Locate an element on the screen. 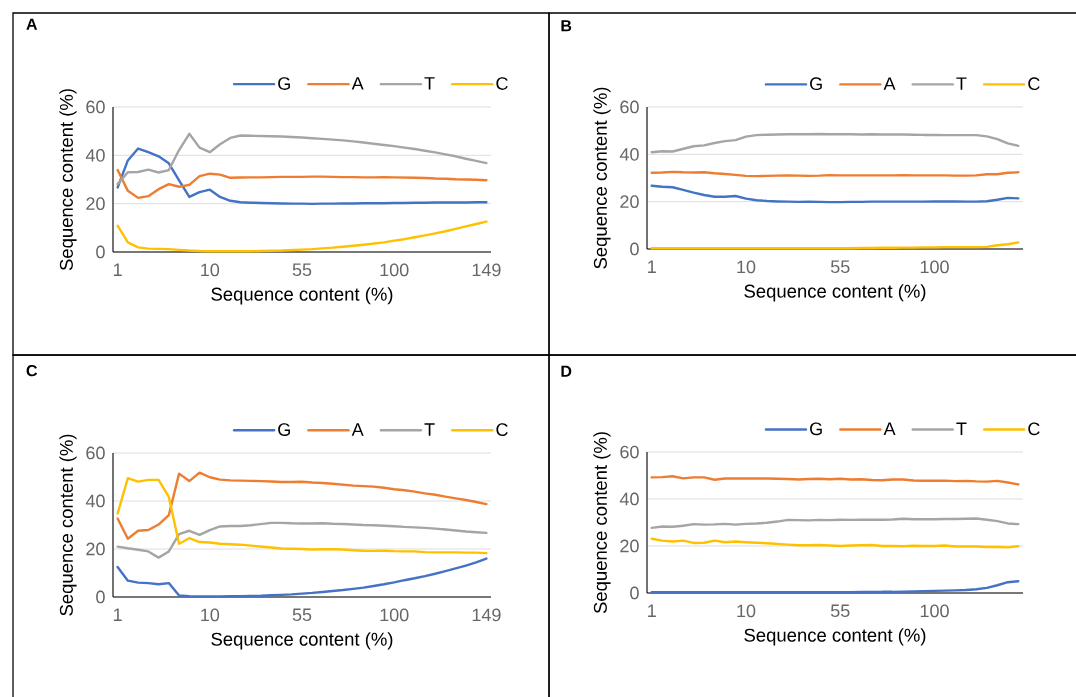 The height and width of the screenshot is (697, 1076). chart-title: B is located at coordinates (566, 26).